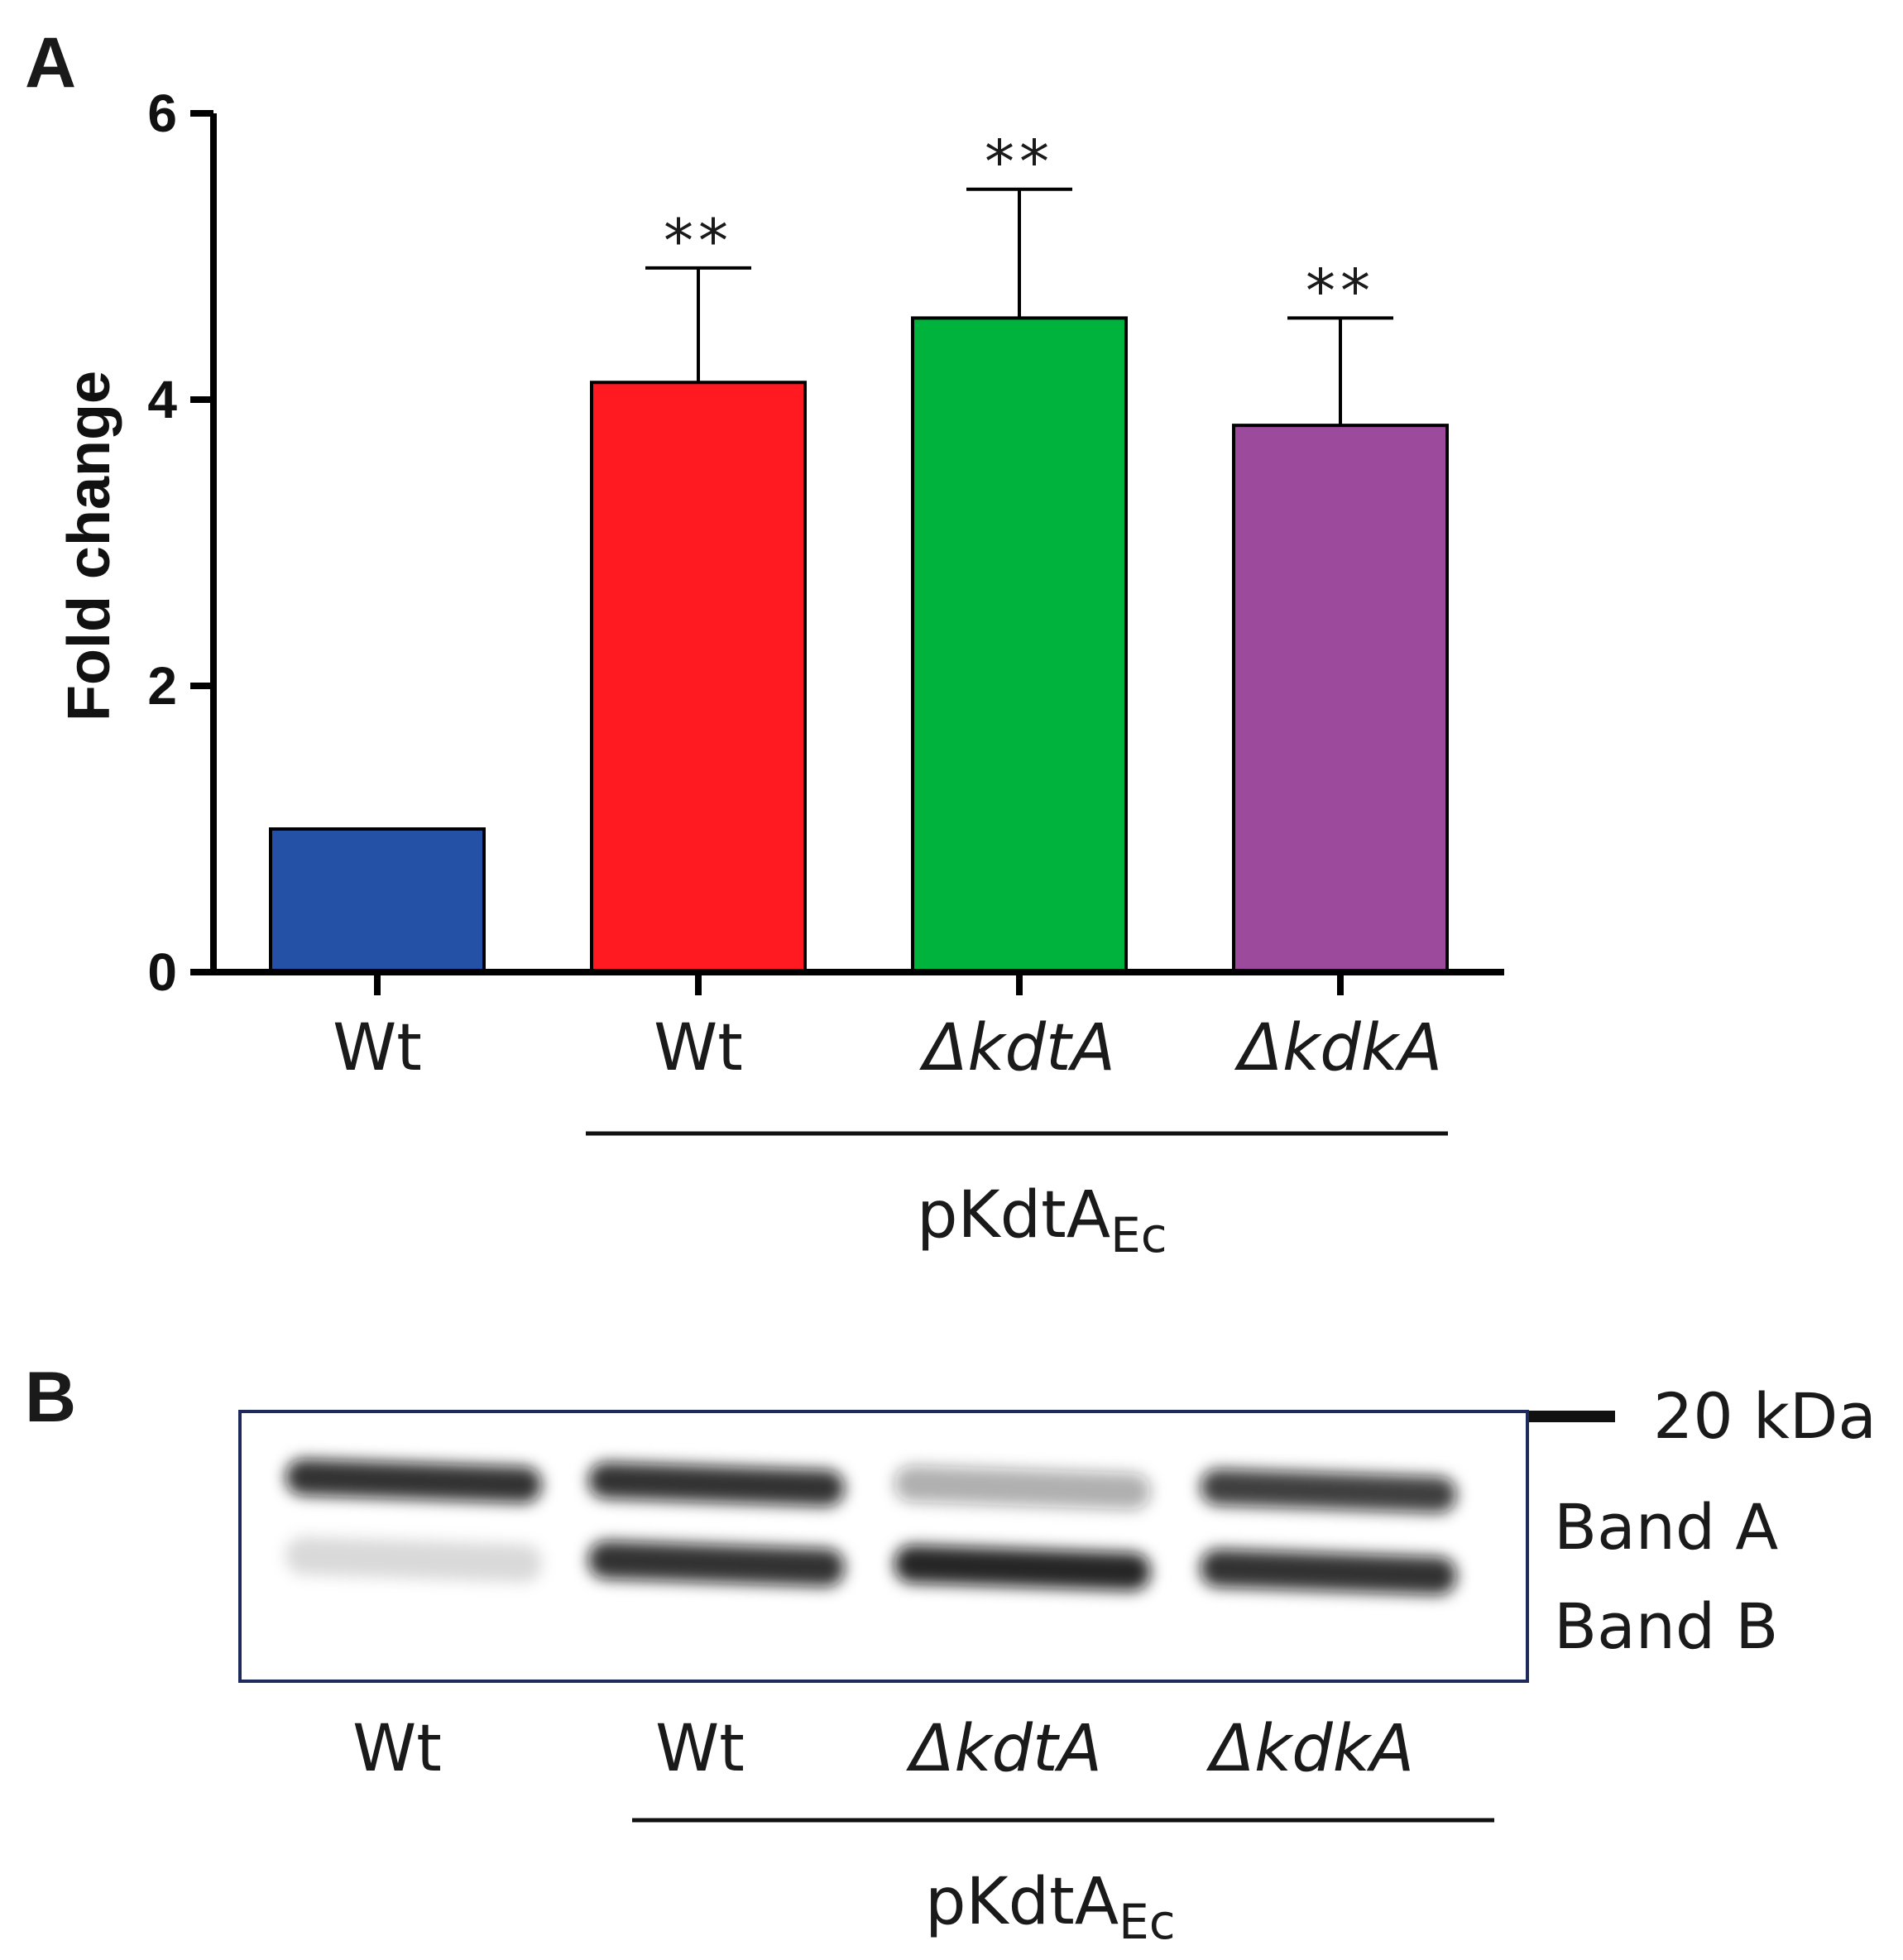 The height and width of the screenshot is (1960, 1903). What do you see at coordinates (1666, 1527) in the screenshot?
I see `band-a-label: Band A` at bounding box center [1666, 1527].